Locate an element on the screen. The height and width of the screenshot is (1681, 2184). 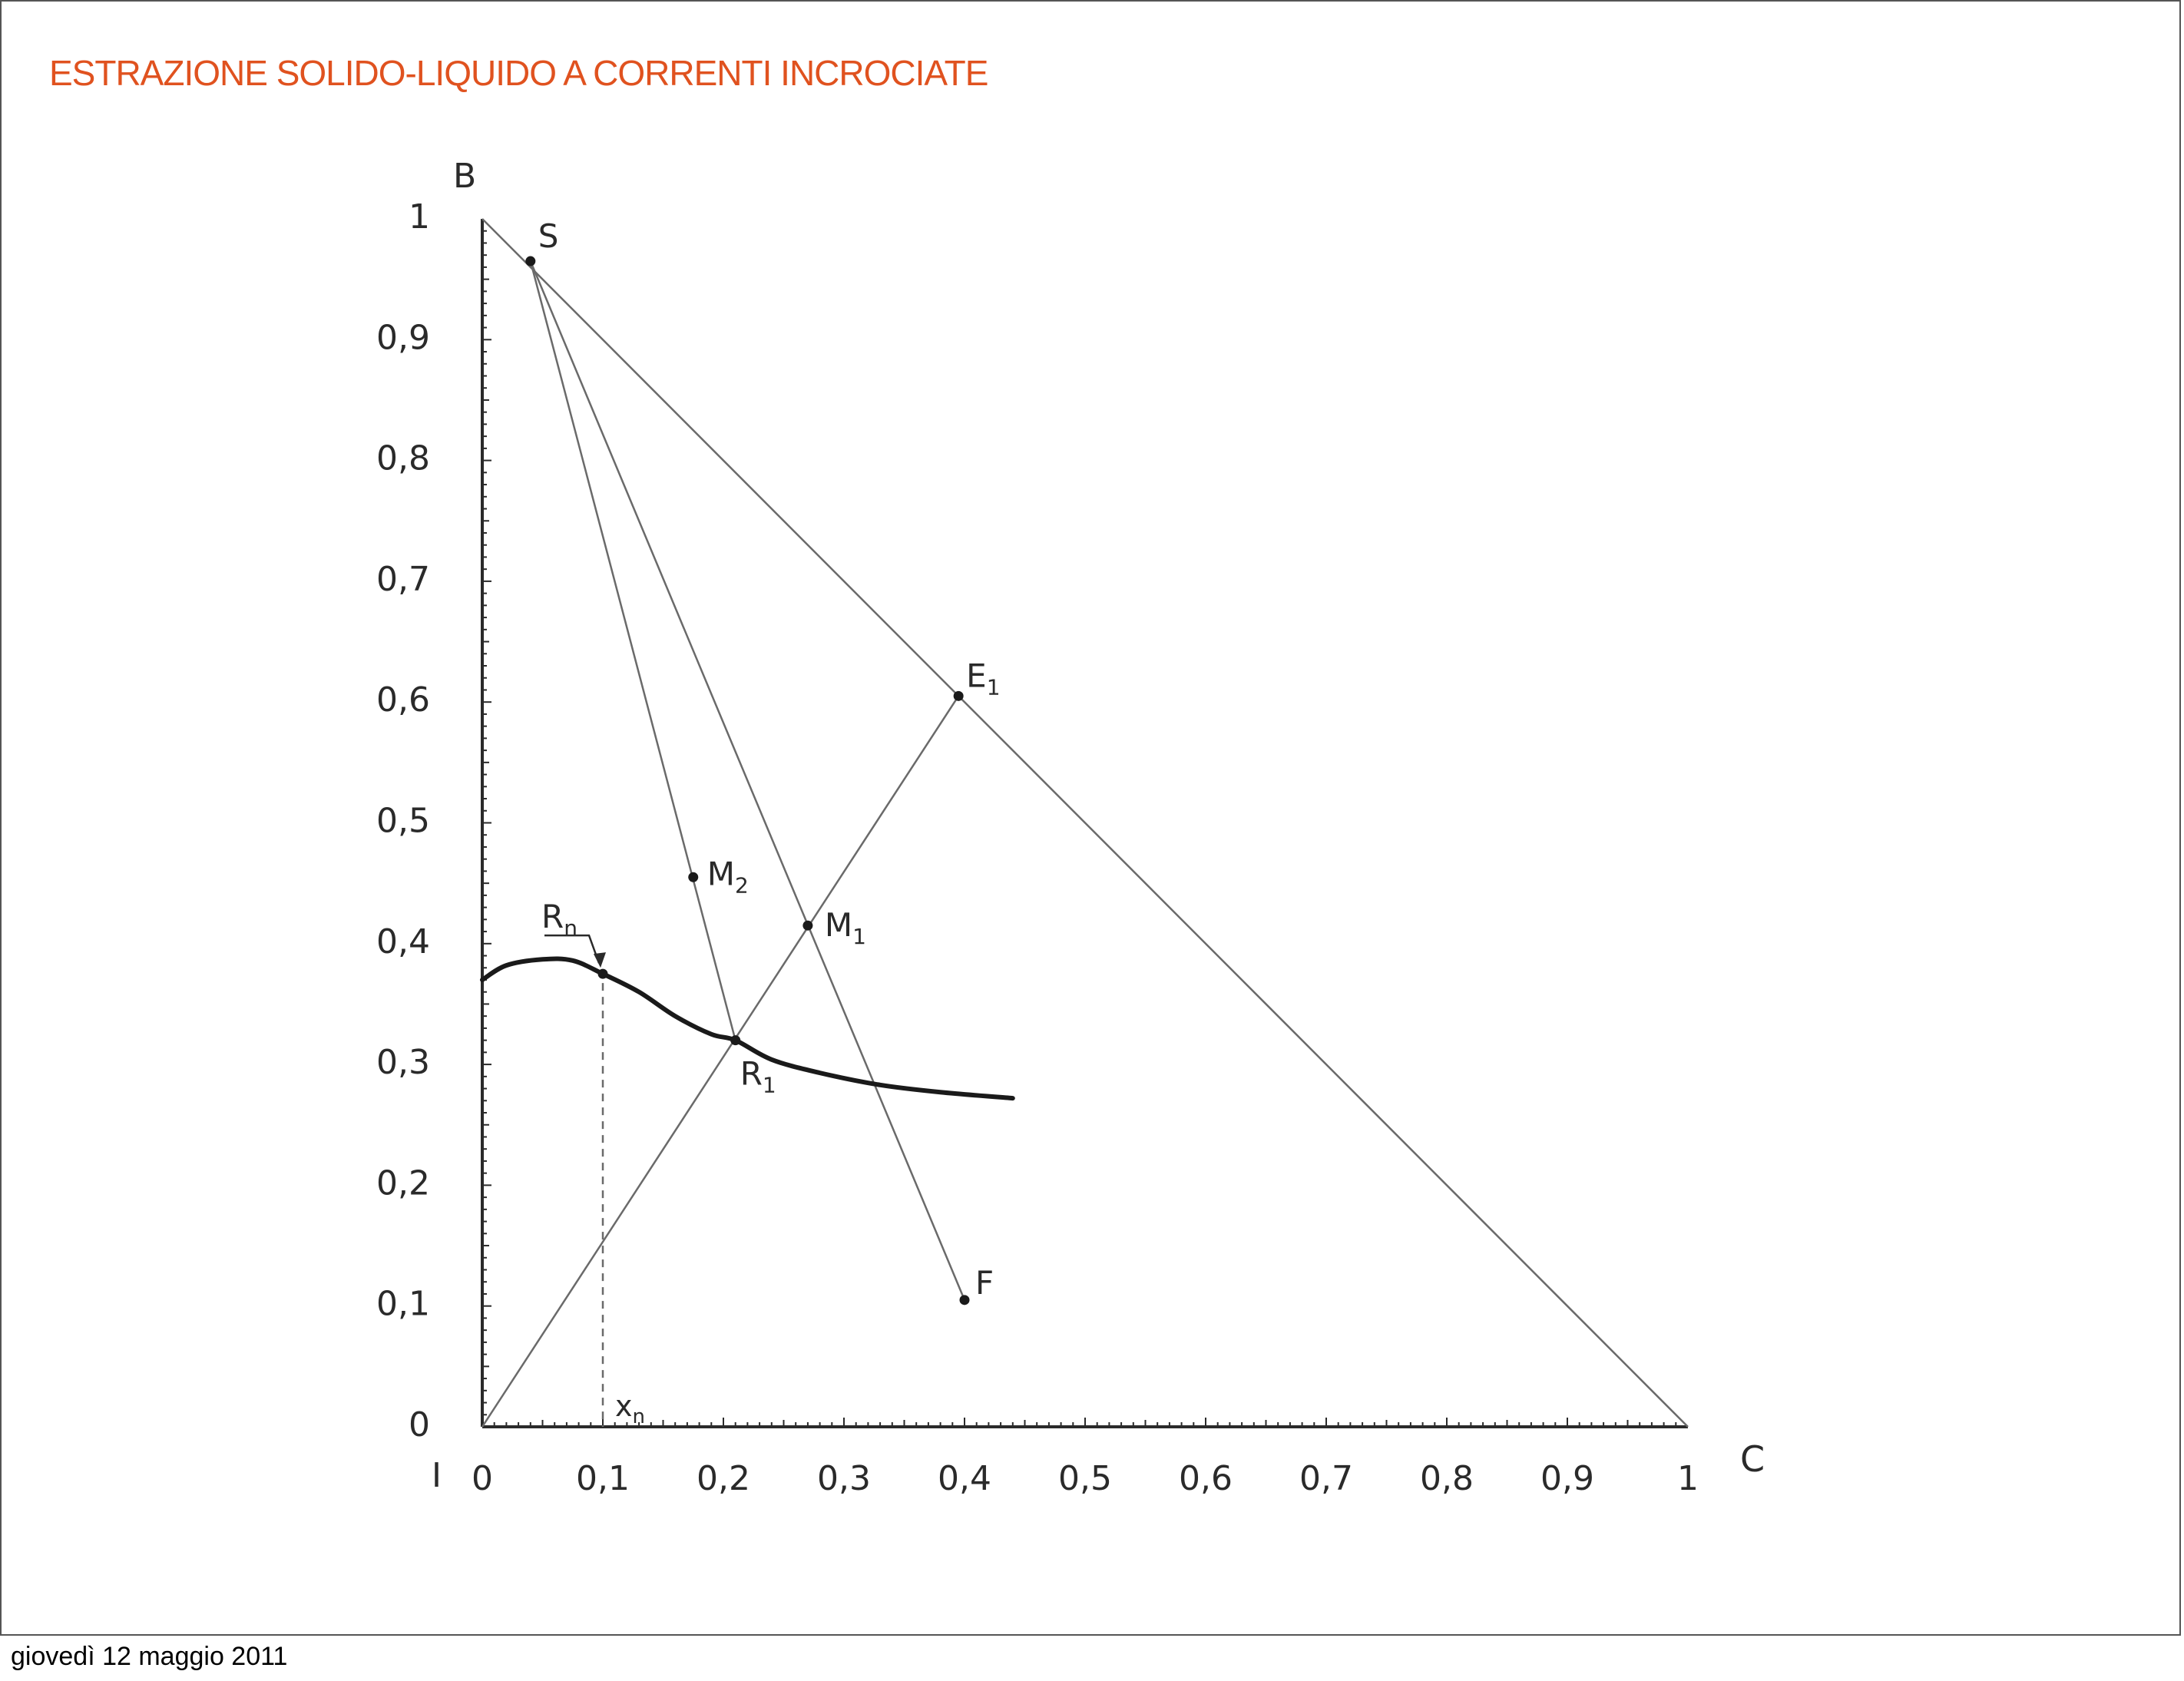
construction-line-s-r1 is located at coordinates (632, 651).